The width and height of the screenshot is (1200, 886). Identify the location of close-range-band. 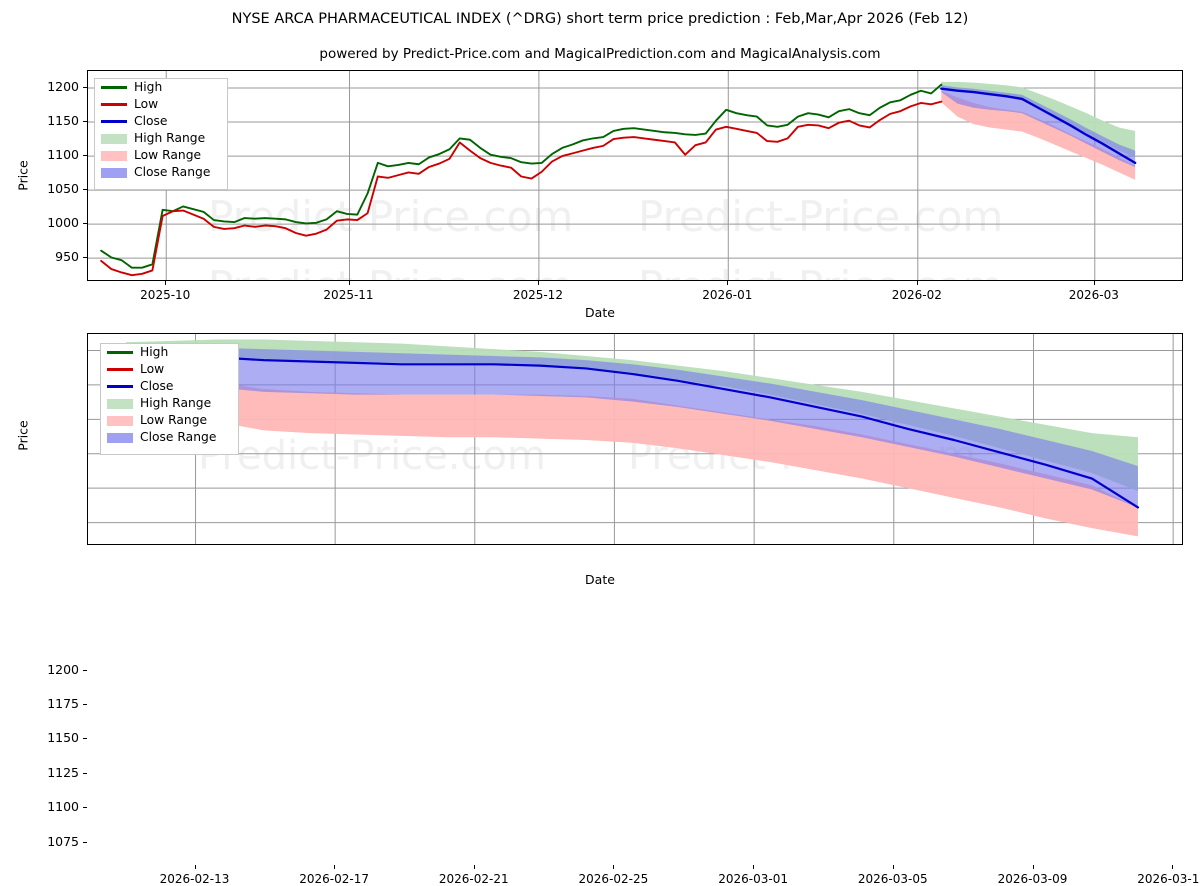
(1038, 126).